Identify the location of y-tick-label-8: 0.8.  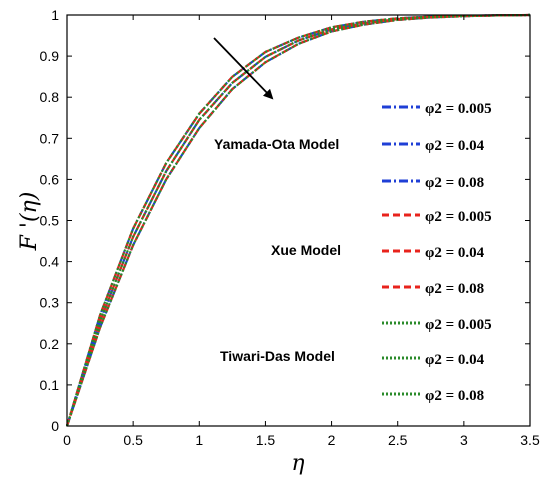
(50, 97).